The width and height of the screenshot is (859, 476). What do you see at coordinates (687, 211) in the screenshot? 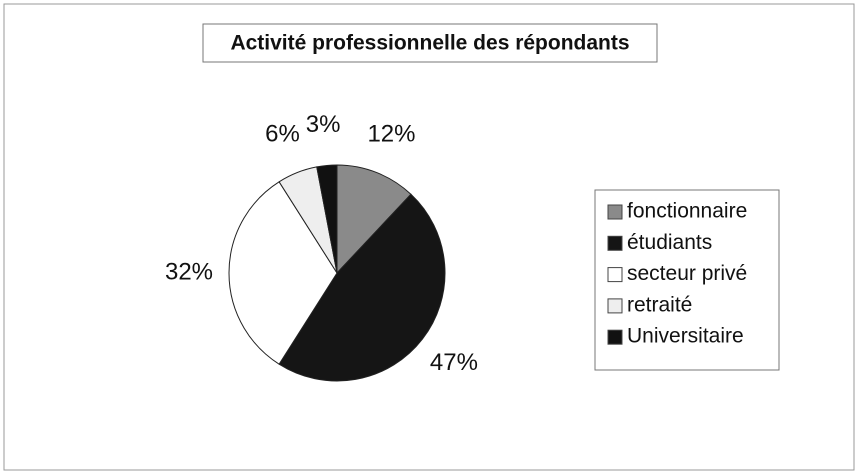
I see `legend-label: fonctionnaire` at bounding box center [687, 211].